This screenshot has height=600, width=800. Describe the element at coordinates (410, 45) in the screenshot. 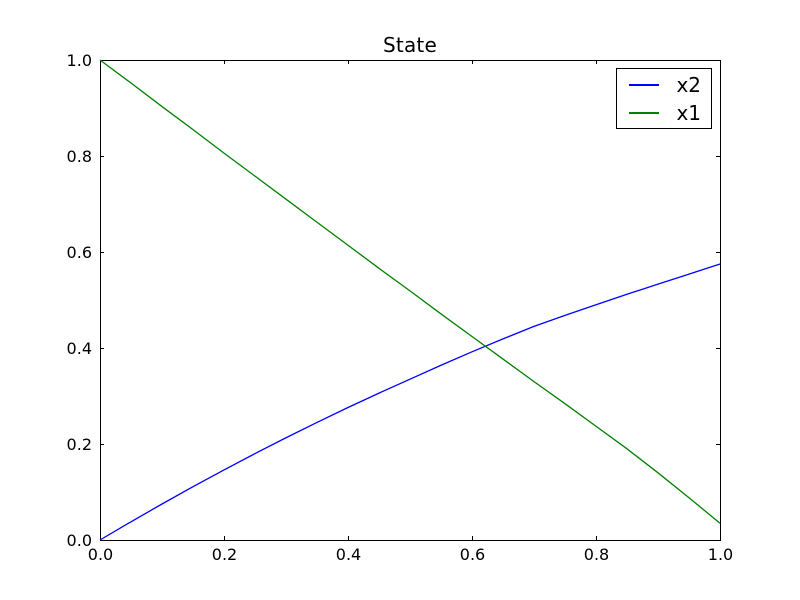

I see `chart-title: State` at that location.